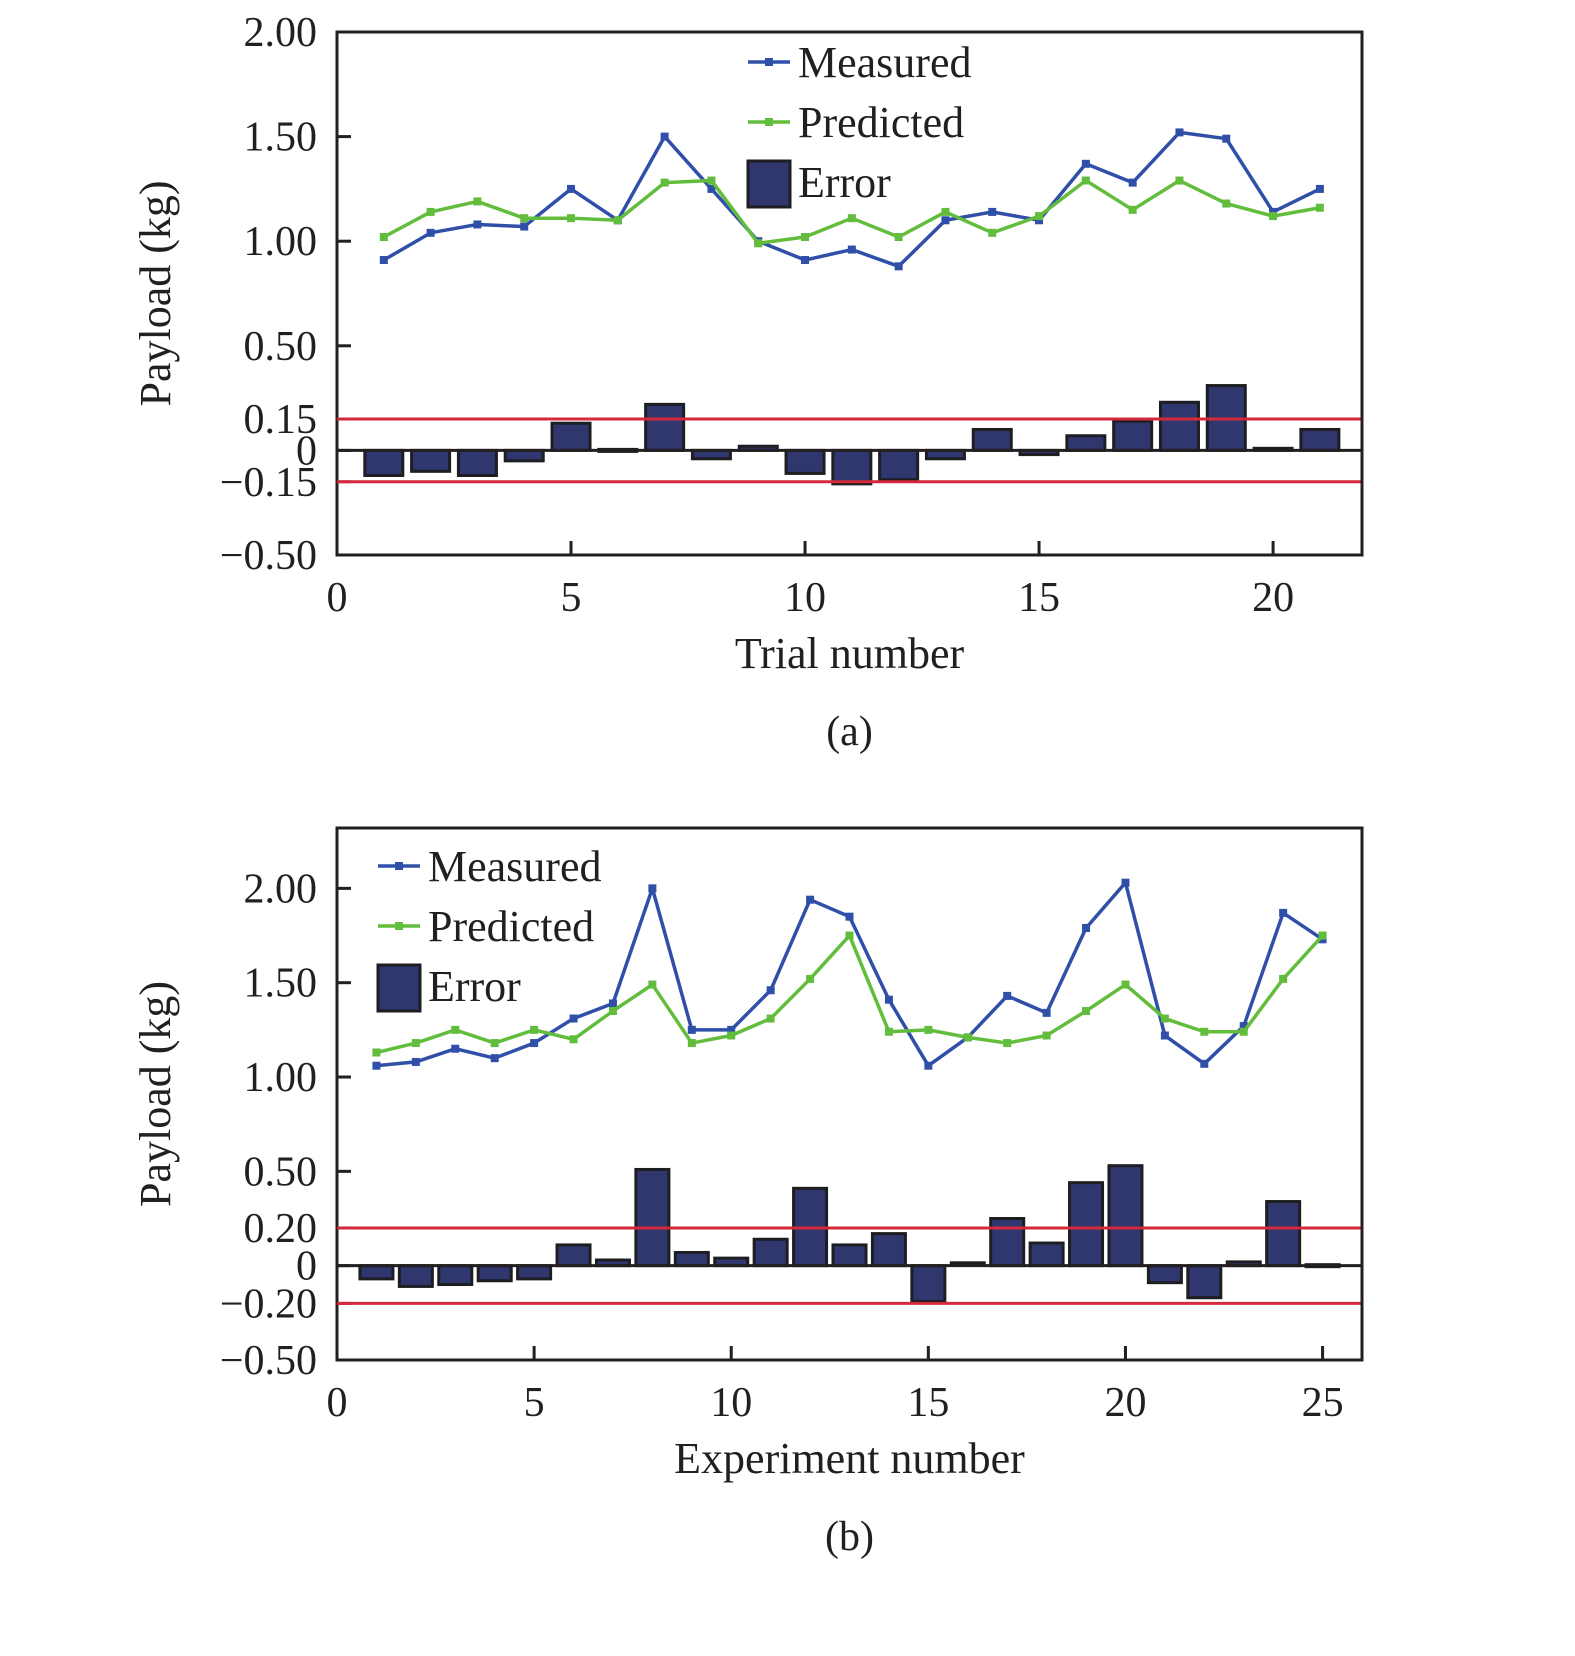  Describe the element at coordinates (281, 1229) in the screenshot. I see `y-tick-label: 0.20` at that location.